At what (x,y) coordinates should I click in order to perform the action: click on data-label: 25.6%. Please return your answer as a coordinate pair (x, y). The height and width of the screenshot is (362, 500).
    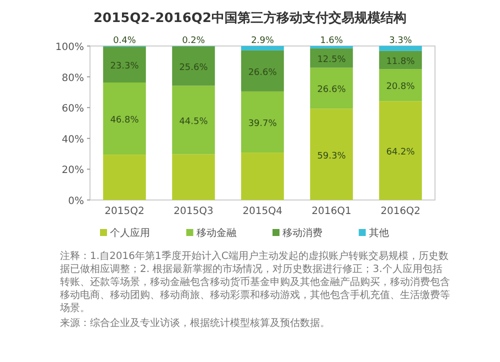
    Looking at the image, I should click on (193, 68).